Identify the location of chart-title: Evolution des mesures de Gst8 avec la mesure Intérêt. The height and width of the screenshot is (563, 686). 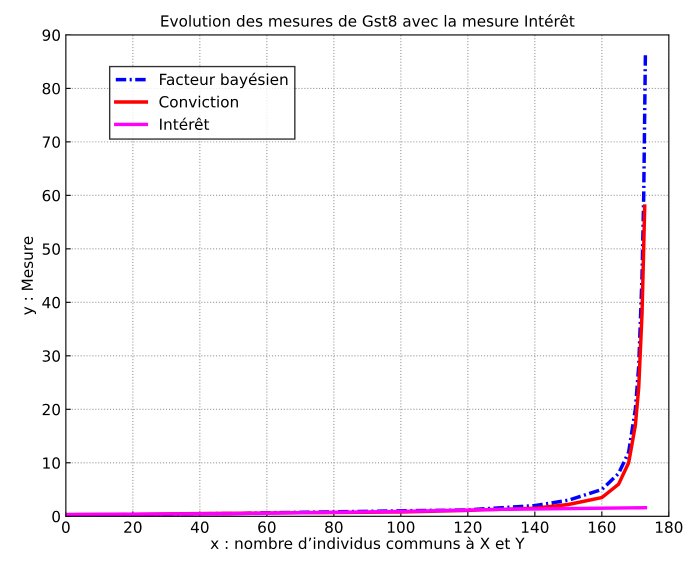
(367, 20).